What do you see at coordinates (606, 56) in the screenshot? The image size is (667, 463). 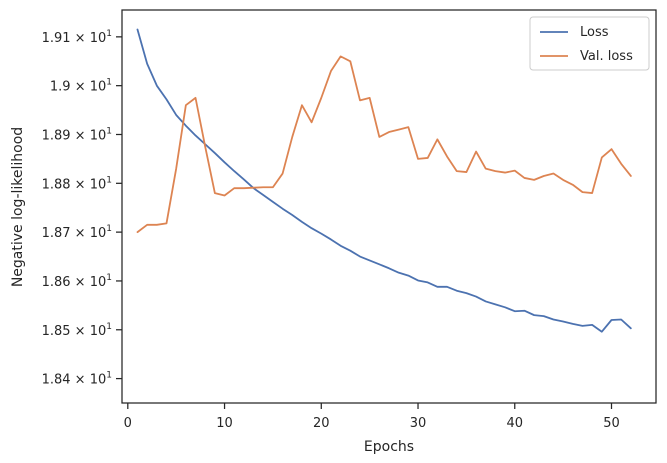 I see `legend-label-val-loss: Val. loss` at bounding box center [606, 56].